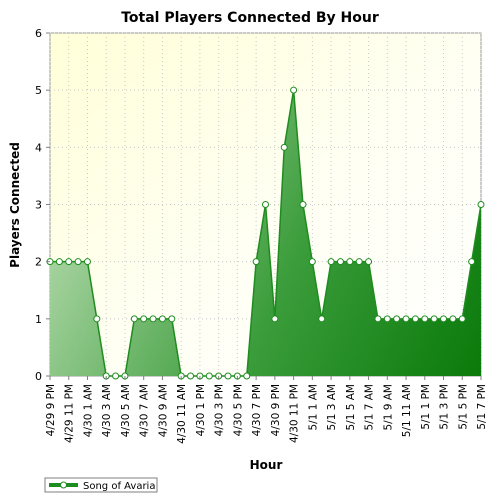  Describe the element at coordinates (313, 407) in the screenshot. I see `x-tick-label: 5/1 1 AM` at that location.